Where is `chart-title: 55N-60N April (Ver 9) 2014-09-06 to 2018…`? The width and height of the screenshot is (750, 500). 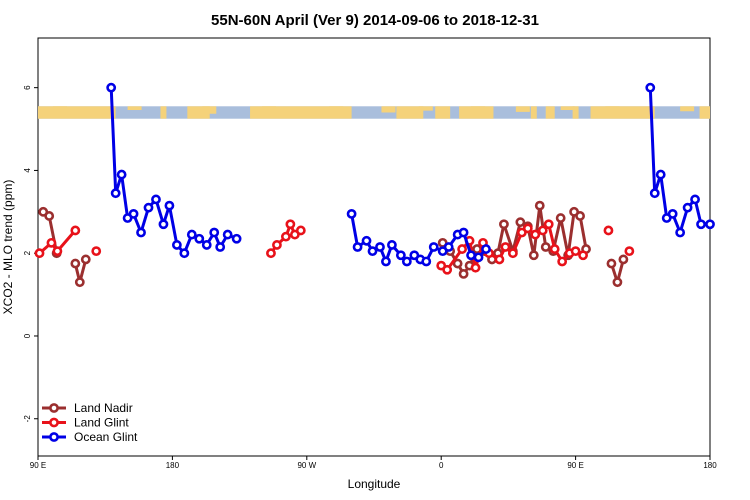 chart-title: 55N-60N April (Ver 9) 2014-09-06 to 2018… is located at coordinates (375, 20).